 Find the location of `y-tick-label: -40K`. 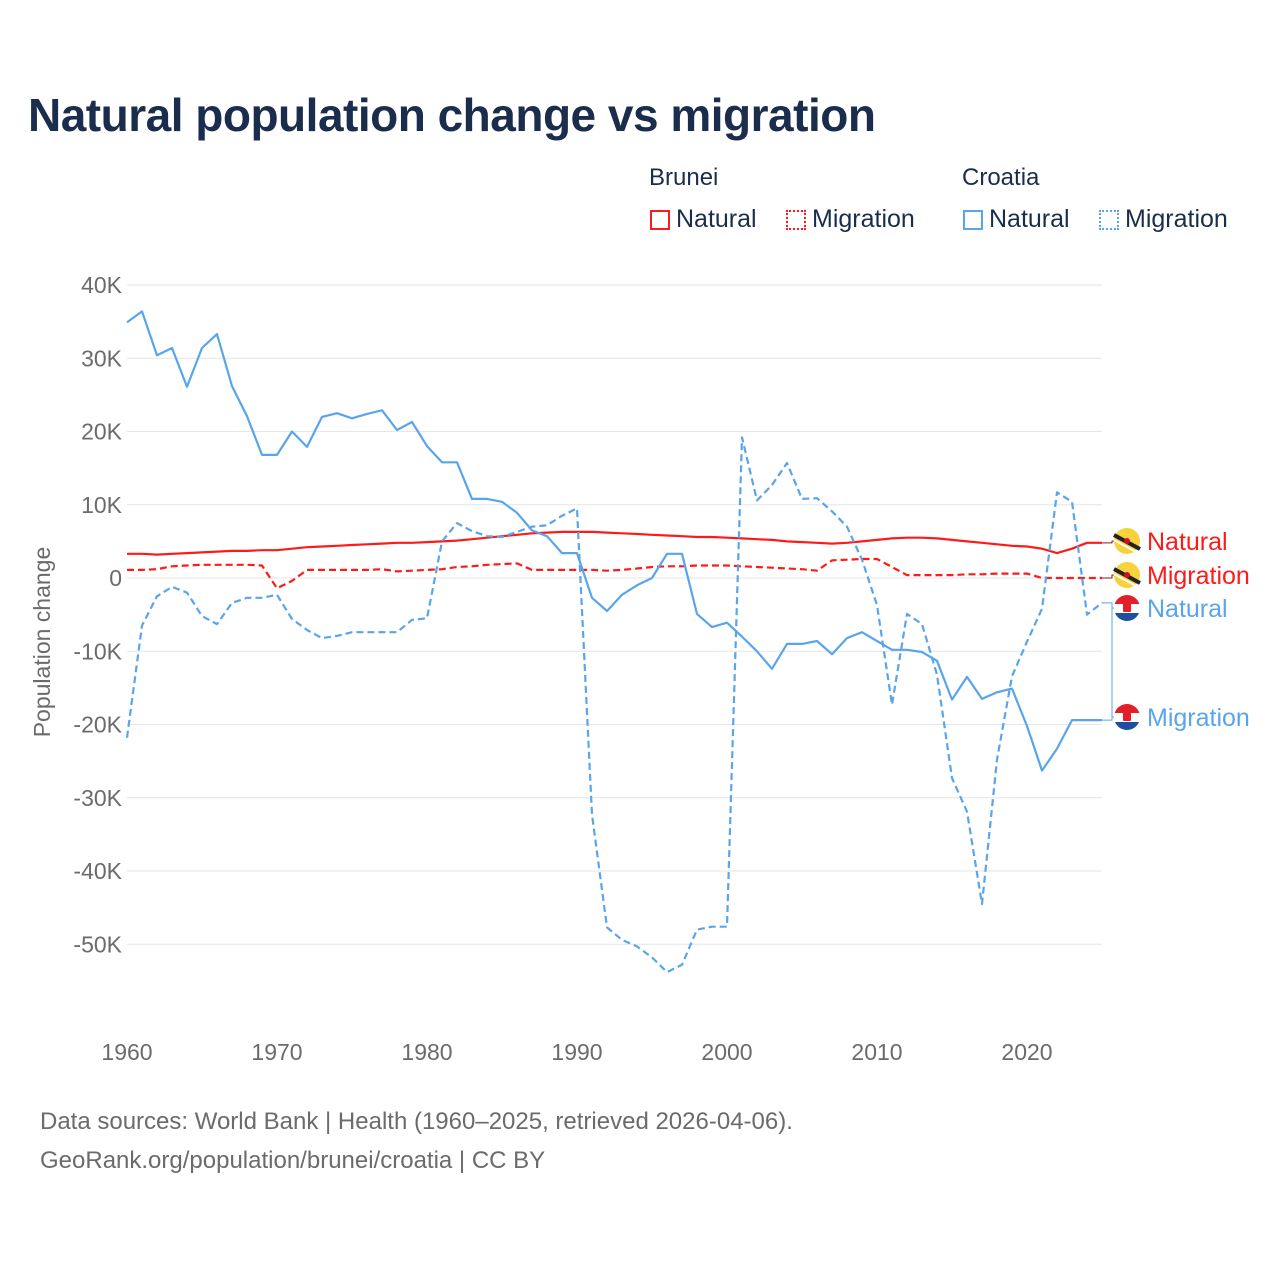

y-tick-label: -40K is located at coordinates (97, 871).